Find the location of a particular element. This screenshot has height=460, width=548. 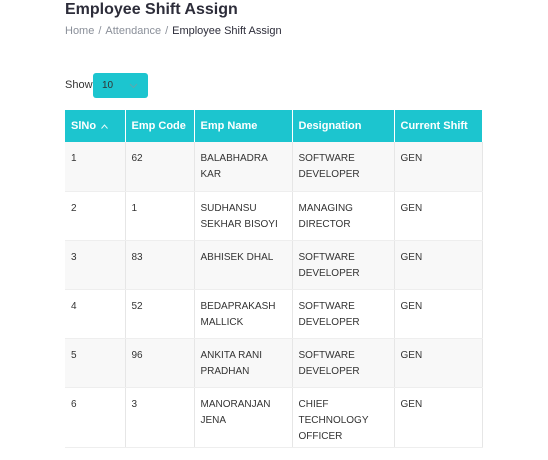

table-cell: CHIEF TECHNOLOGY OFFICER is located at coordinates (343, 417).